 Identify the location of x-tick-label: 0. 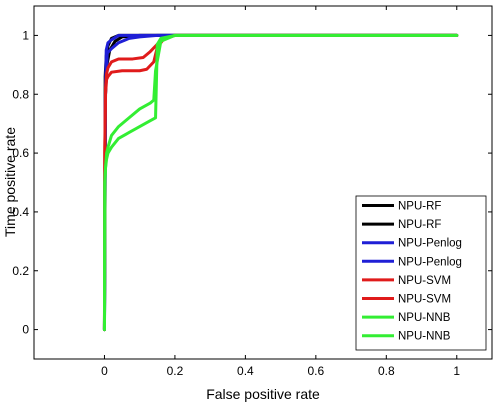
(104, 371).